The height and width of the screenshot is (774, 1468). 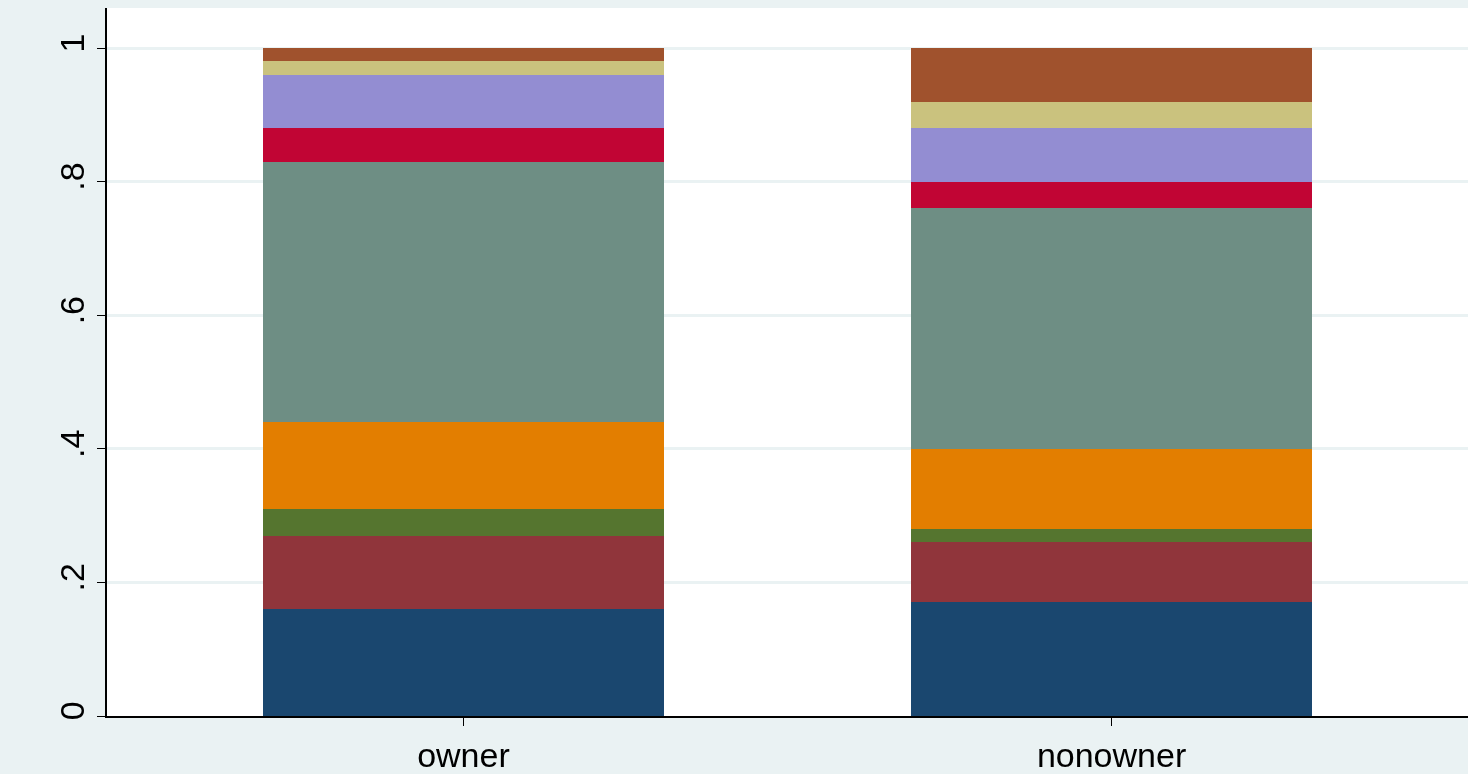 I want to click on y-tick-label: .4, so click(x=71, y=443).